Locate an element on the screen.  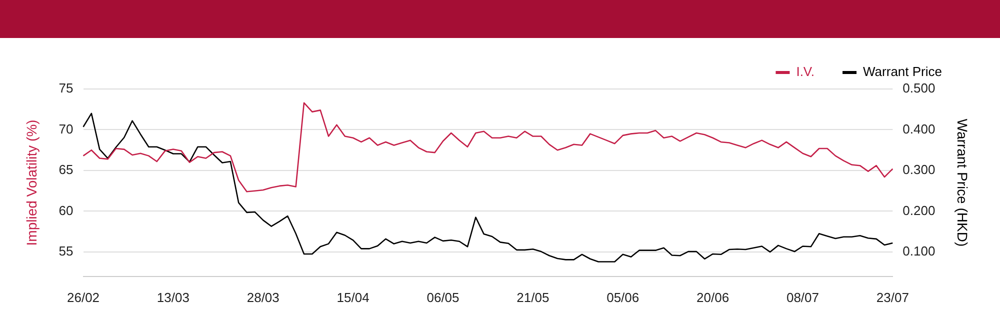
y2-tick-label: 0.300 is located at coordinates (919, 170).